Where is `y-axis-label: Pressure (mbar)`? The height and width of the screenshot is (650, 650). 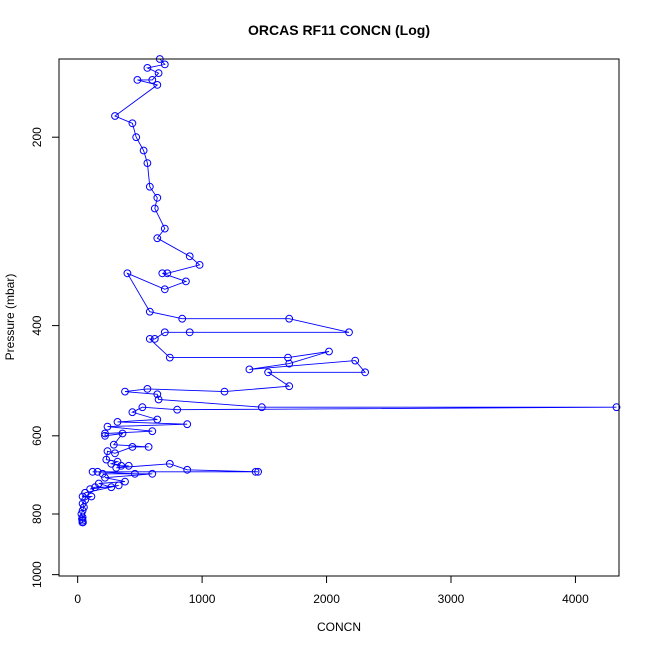
y-axis-label: Pressure (mbar) is located at coordinates (10, 317).